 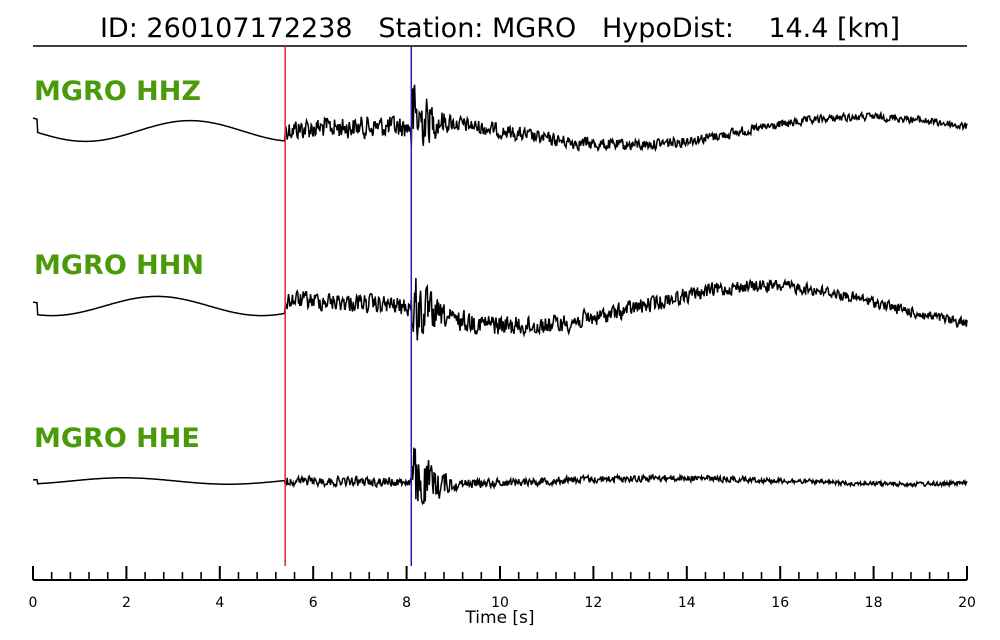 I want to click on channel-label-hhe: MGRO HHE, so click(x=117, y=438).